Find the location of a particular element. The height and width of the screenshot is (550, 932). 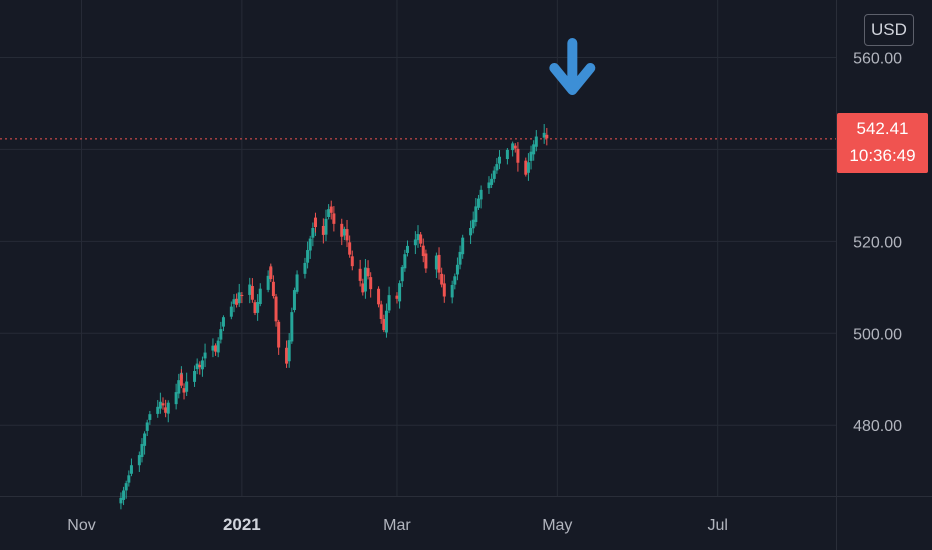

arrow-down-icon is located at coordinates (572, 66).